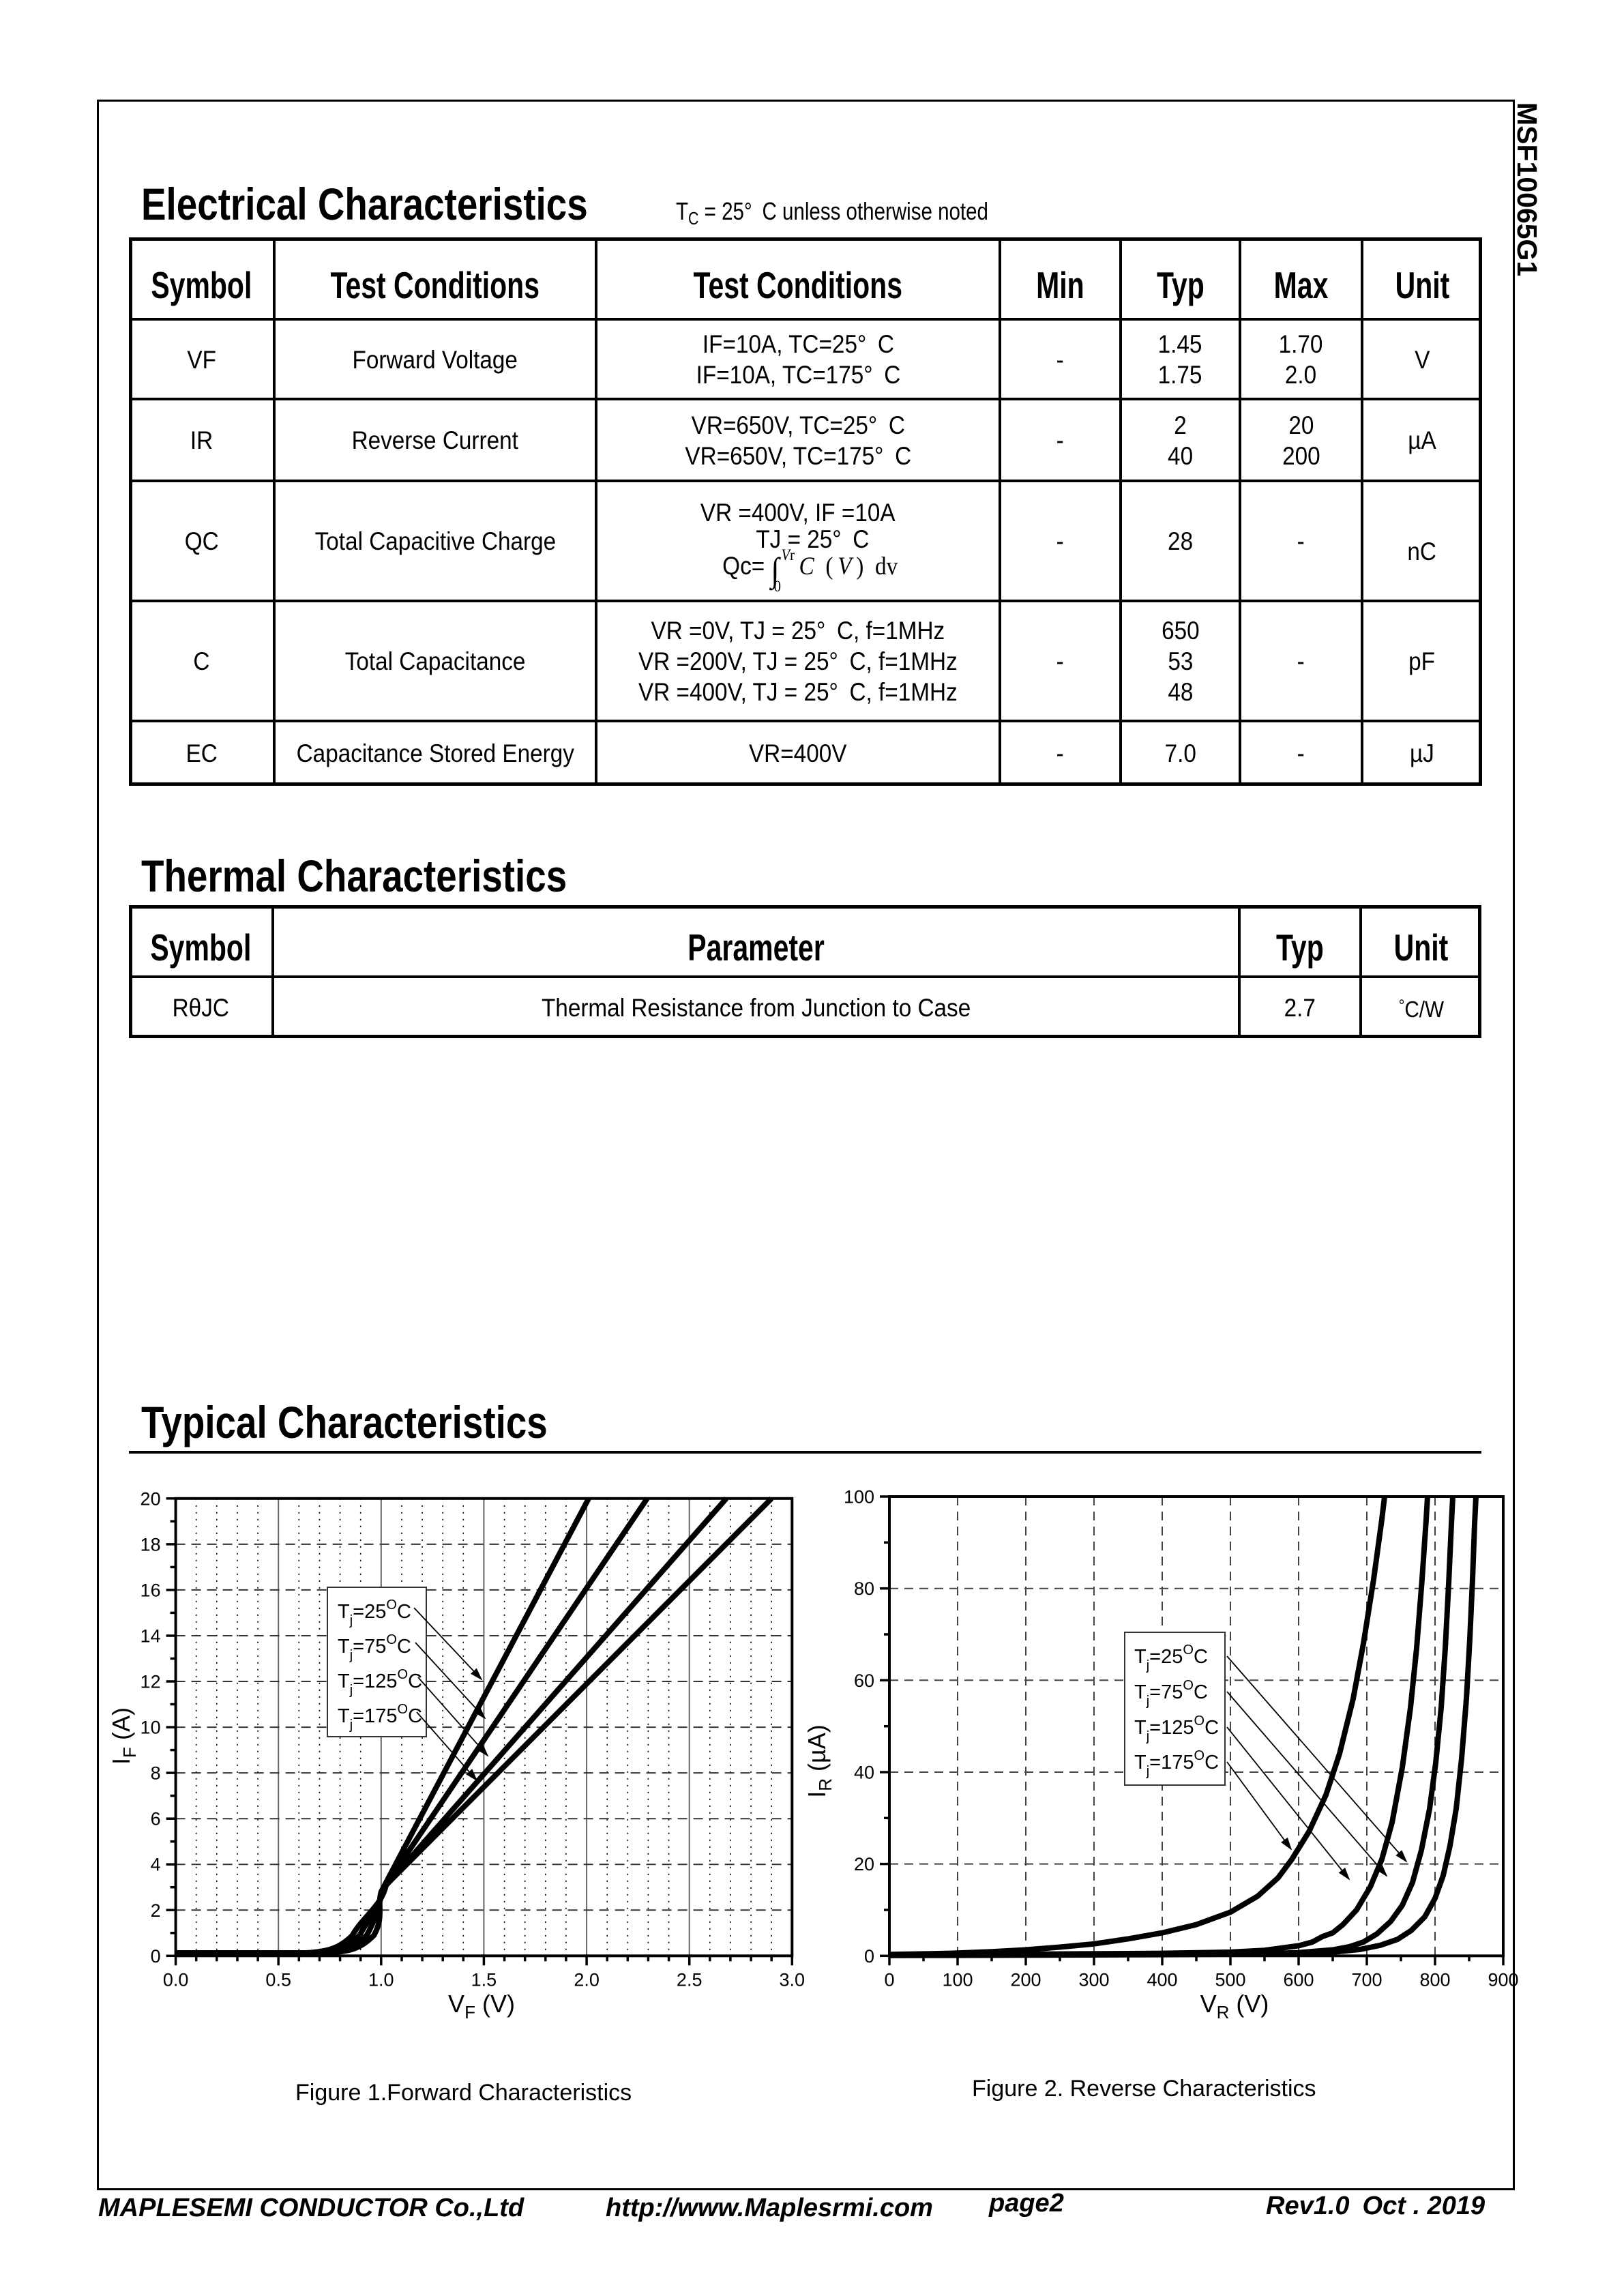  I want to click on svg-text: 0.5, so click(278, 1980).